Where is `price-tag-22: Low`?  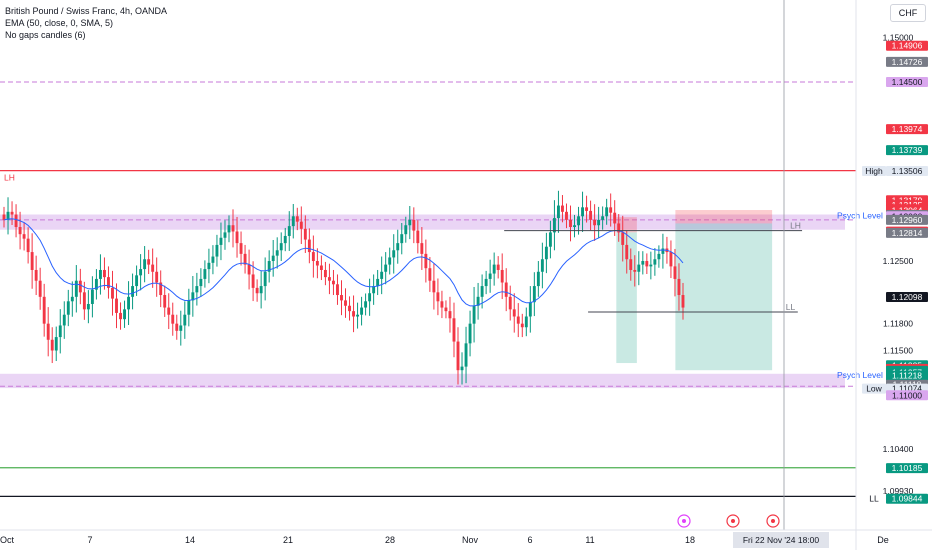 price-tag-22: Low is located at coordinates (874, 389).